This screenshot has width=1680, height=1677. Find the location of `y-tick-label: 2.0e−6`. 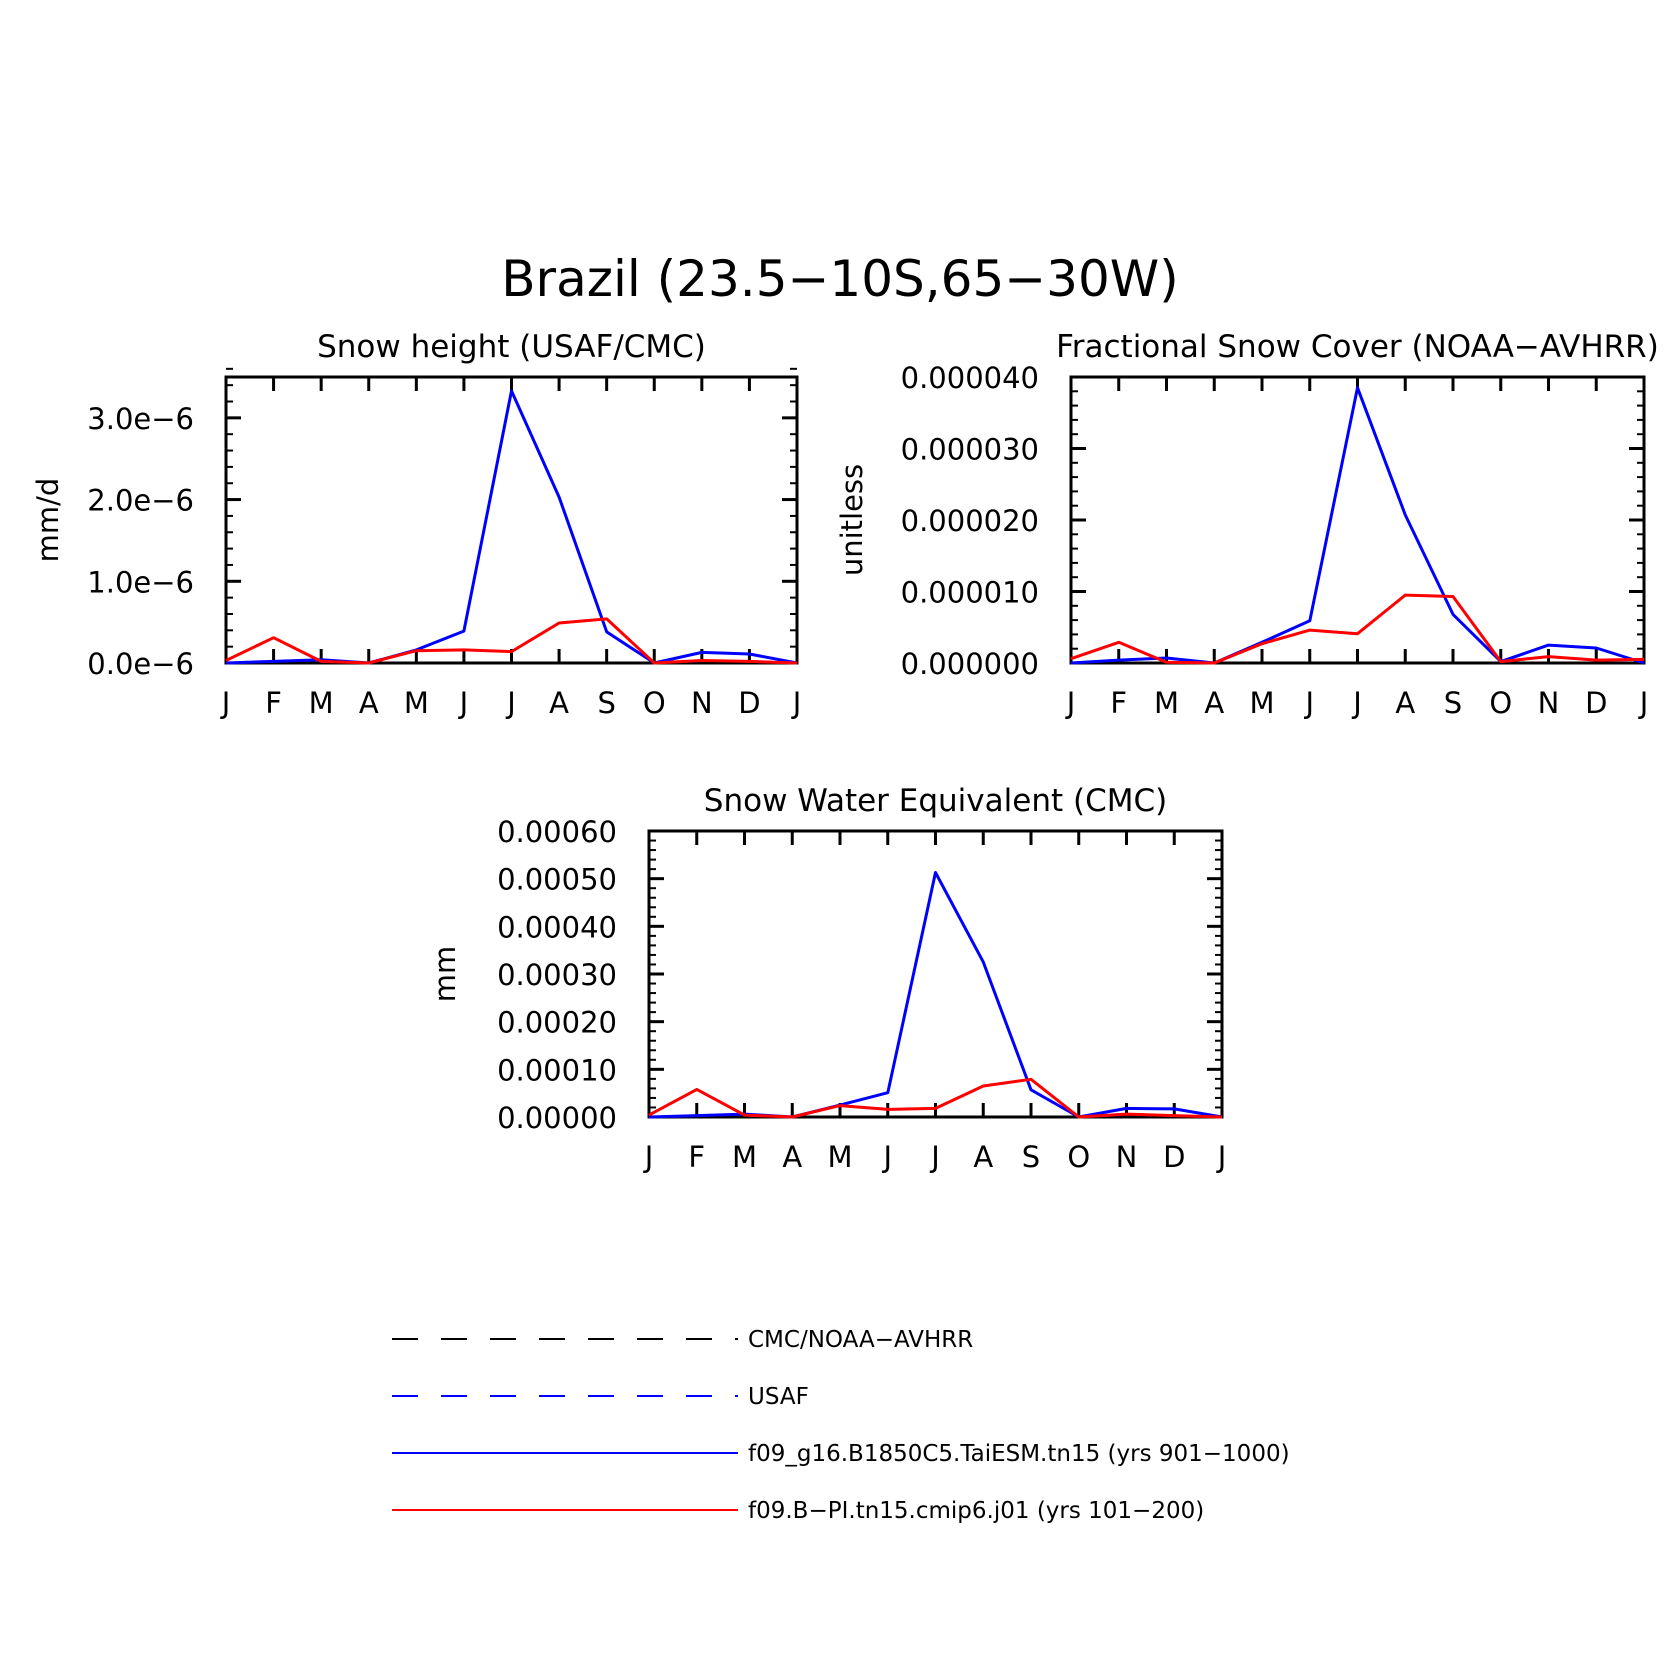

y-tick-label: 2.0e−6 is located at coordinates (140, 501).